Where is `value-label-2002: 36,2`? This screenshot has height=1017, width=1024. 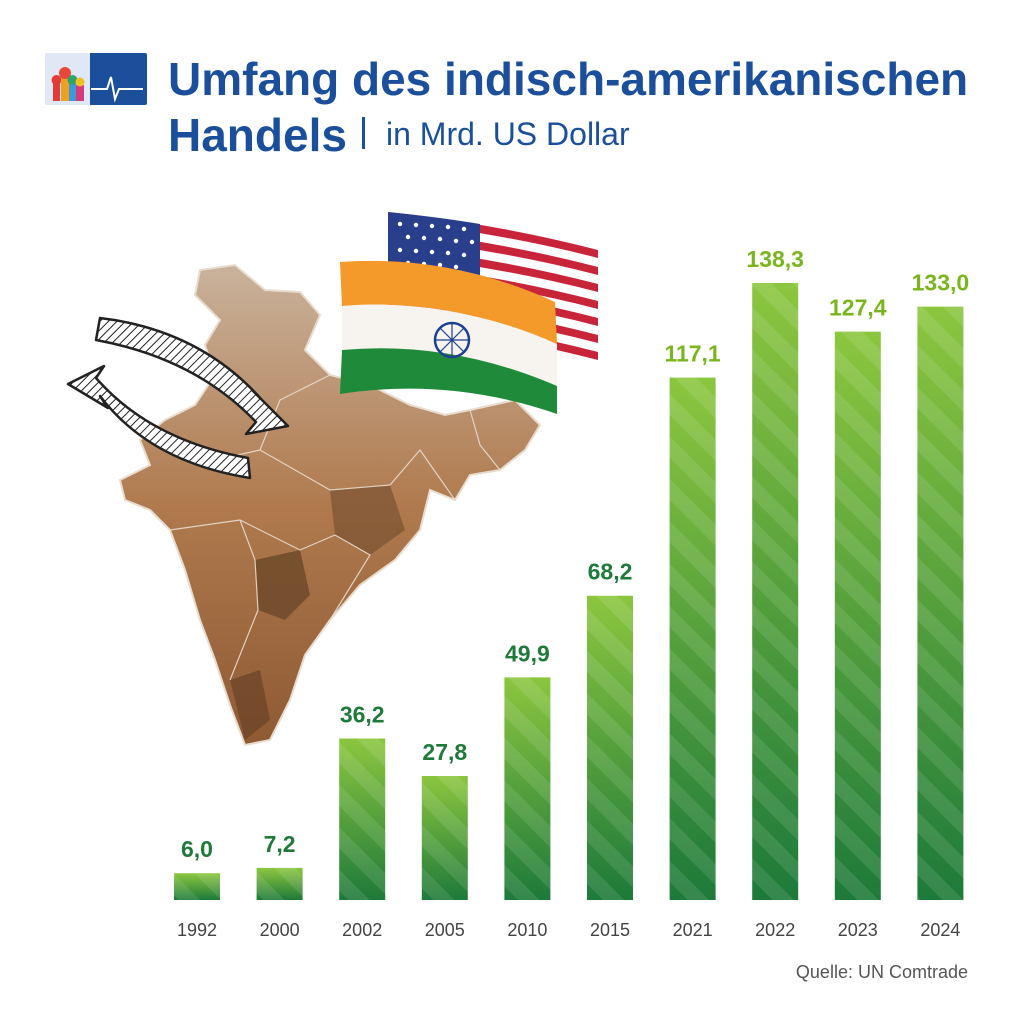 value-label-2002: 36,2 is located at coordinates (362, 715).